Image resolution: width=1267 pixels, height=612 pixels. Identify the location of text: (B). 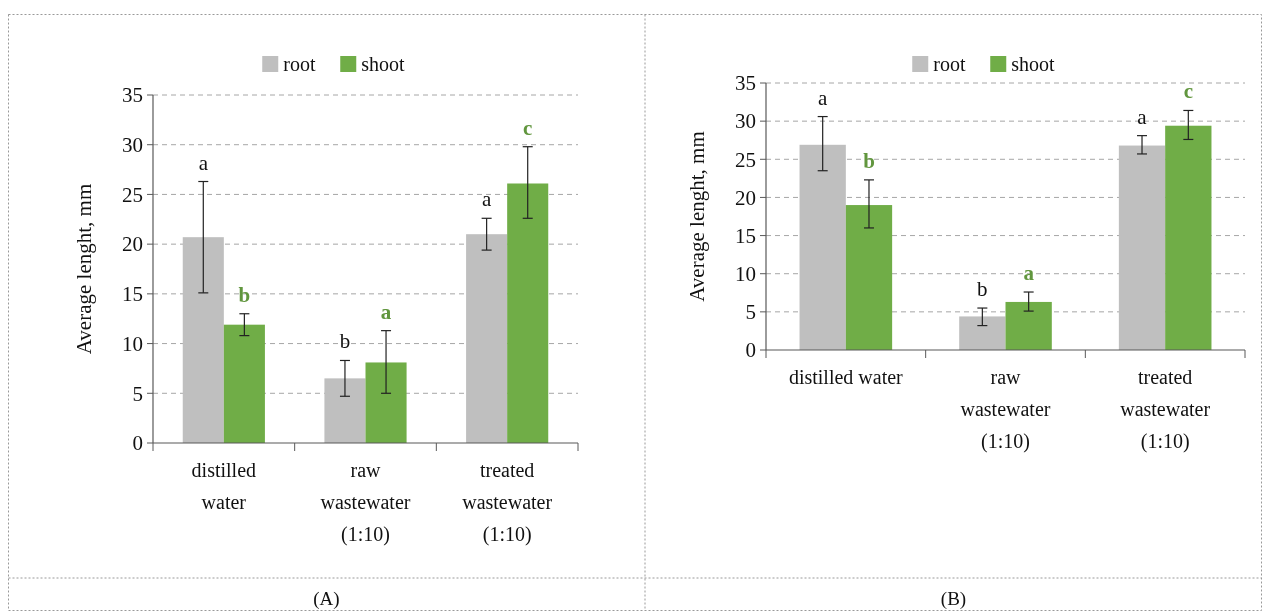
(953, 598).